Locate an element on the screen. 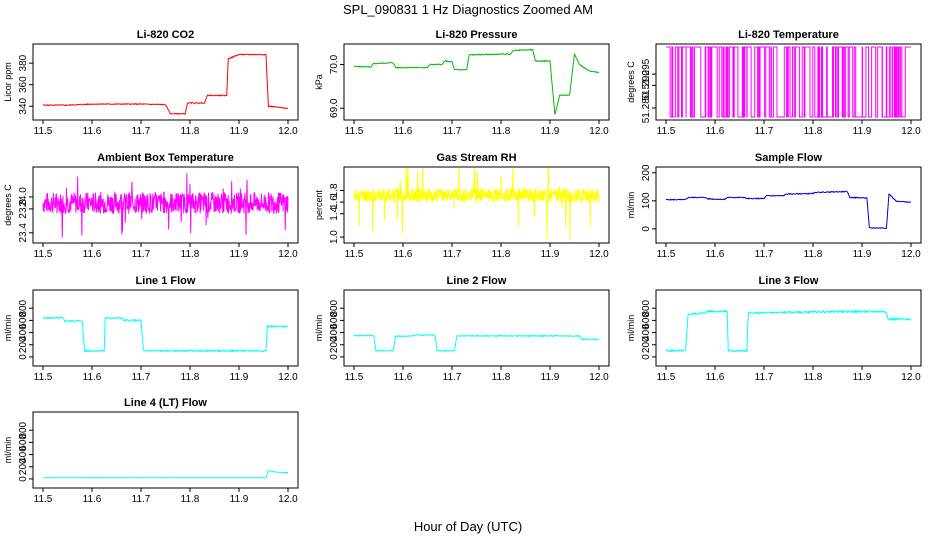 Image resolution: width=936 pixels, height=540 pixels. panel-title: Li-820 Pressure is located at coordinates (477, 35).